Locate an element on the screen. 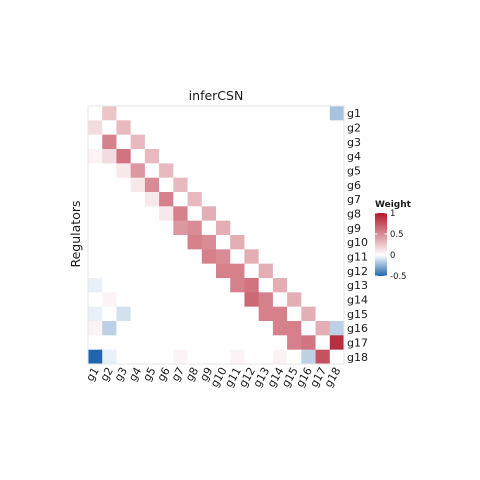  heatmap-cell-g11-g16 is located at coordinates (308, 256).